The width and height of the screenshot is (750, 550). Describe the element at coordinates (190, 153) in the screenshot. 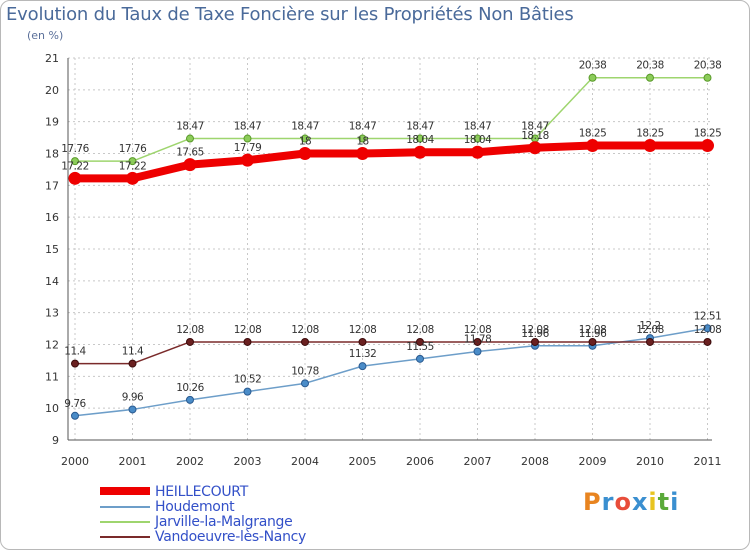

I see `data-label-heillecourt-2002: 17.65` at that location.